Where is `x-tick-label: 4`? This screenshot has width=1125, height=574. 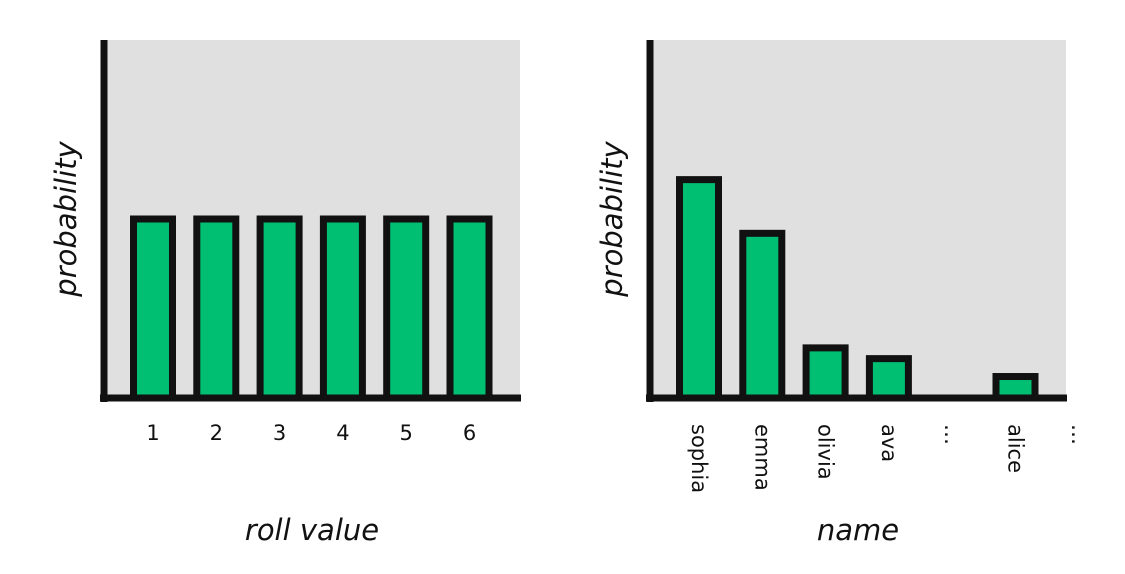
x-tick-label: 4 is located at coordinates (342, 433).